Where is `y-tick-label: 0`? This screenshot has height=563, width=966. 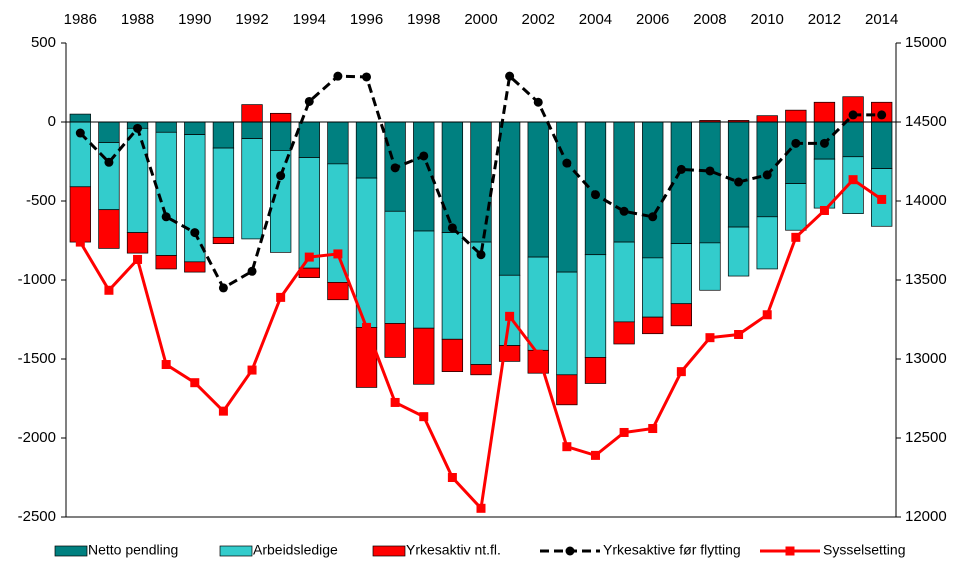 y-tick-label: 0 is located at coordinates (52, 121).